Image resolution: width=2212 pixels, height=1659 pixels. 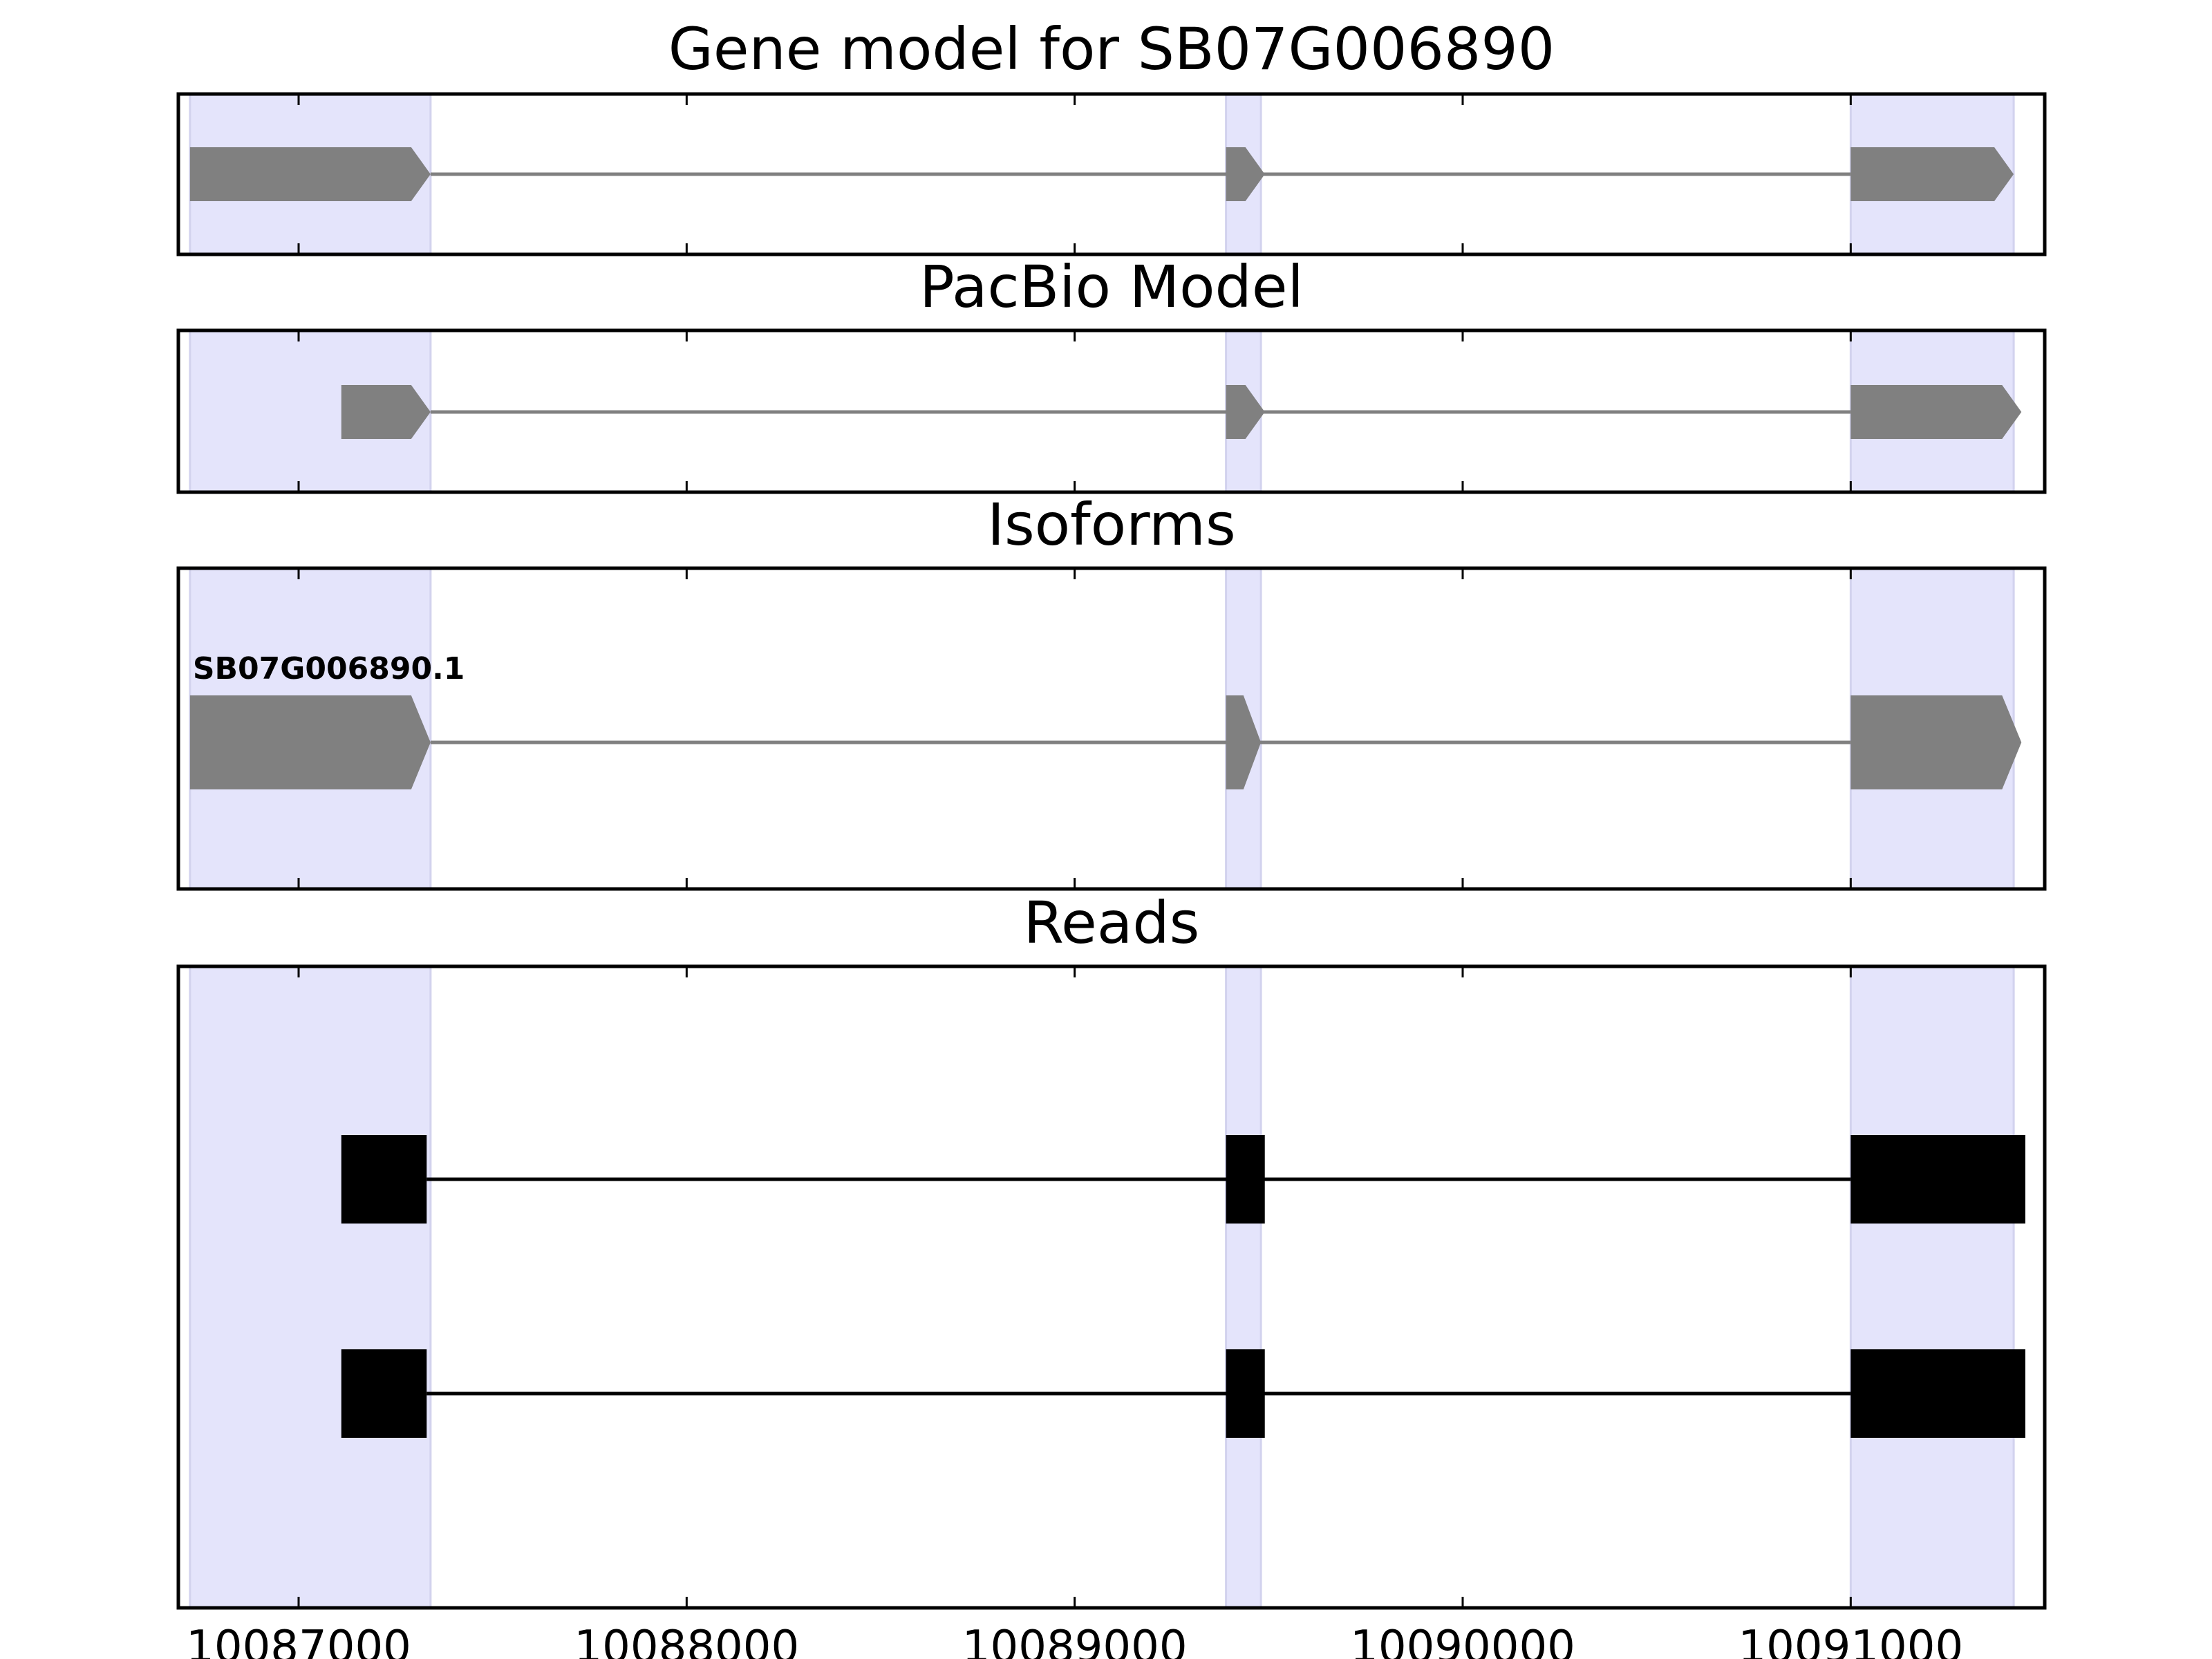 I want to click on panel-title: PacBio Model, so click(x=1111, y=287).